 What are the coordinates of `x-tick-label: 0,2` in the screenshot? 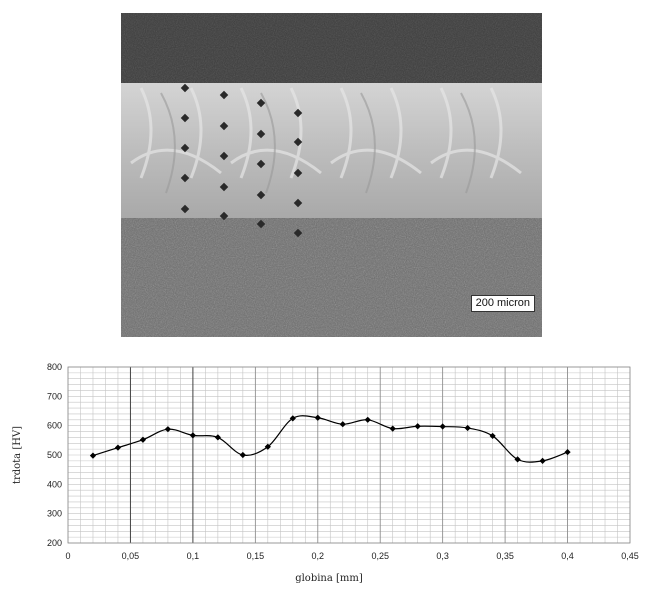 It's located at (318, 556).